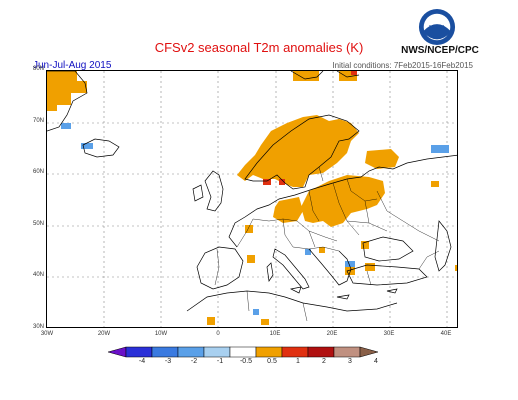 The height and width of the screenshot is (400, 518). What do you see at coordinates (39, 69) in the screenshot?
I see `lat-label: 80N` at bounding box center [39, 69].